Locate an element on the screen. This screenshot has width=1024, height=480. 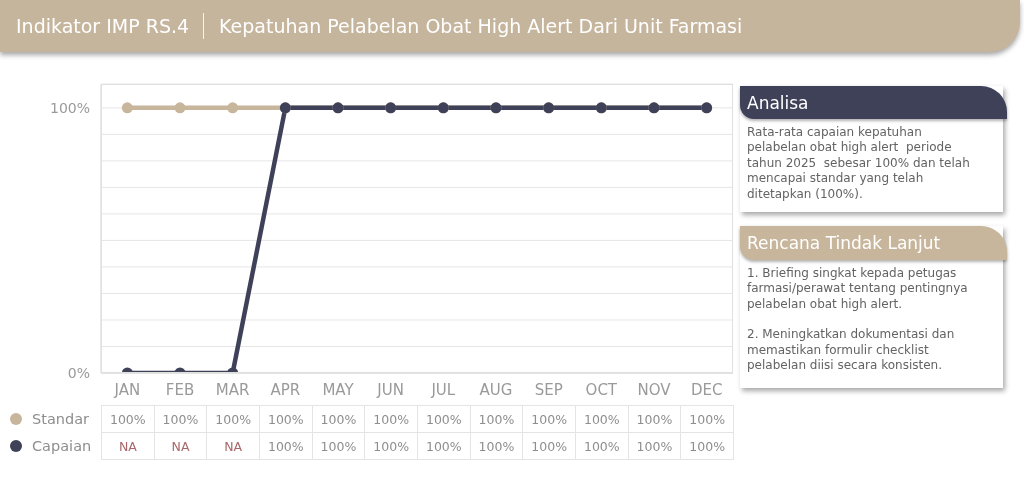
x-tick-label: AUG is located at coordinates (496, 390).